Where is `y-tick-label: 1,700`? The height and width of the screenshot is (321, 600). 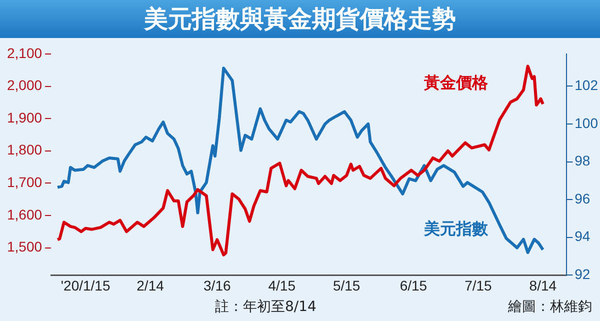 y-tick-label: 1,700 is located at coordinates (24, 182).